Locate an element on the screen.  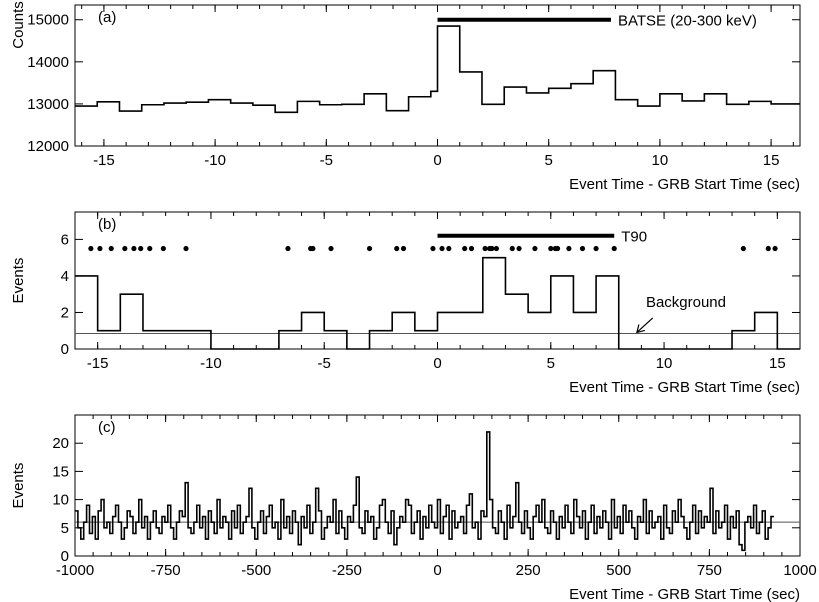
x-tick-label: -1000 is located at coordinates (75, 570).